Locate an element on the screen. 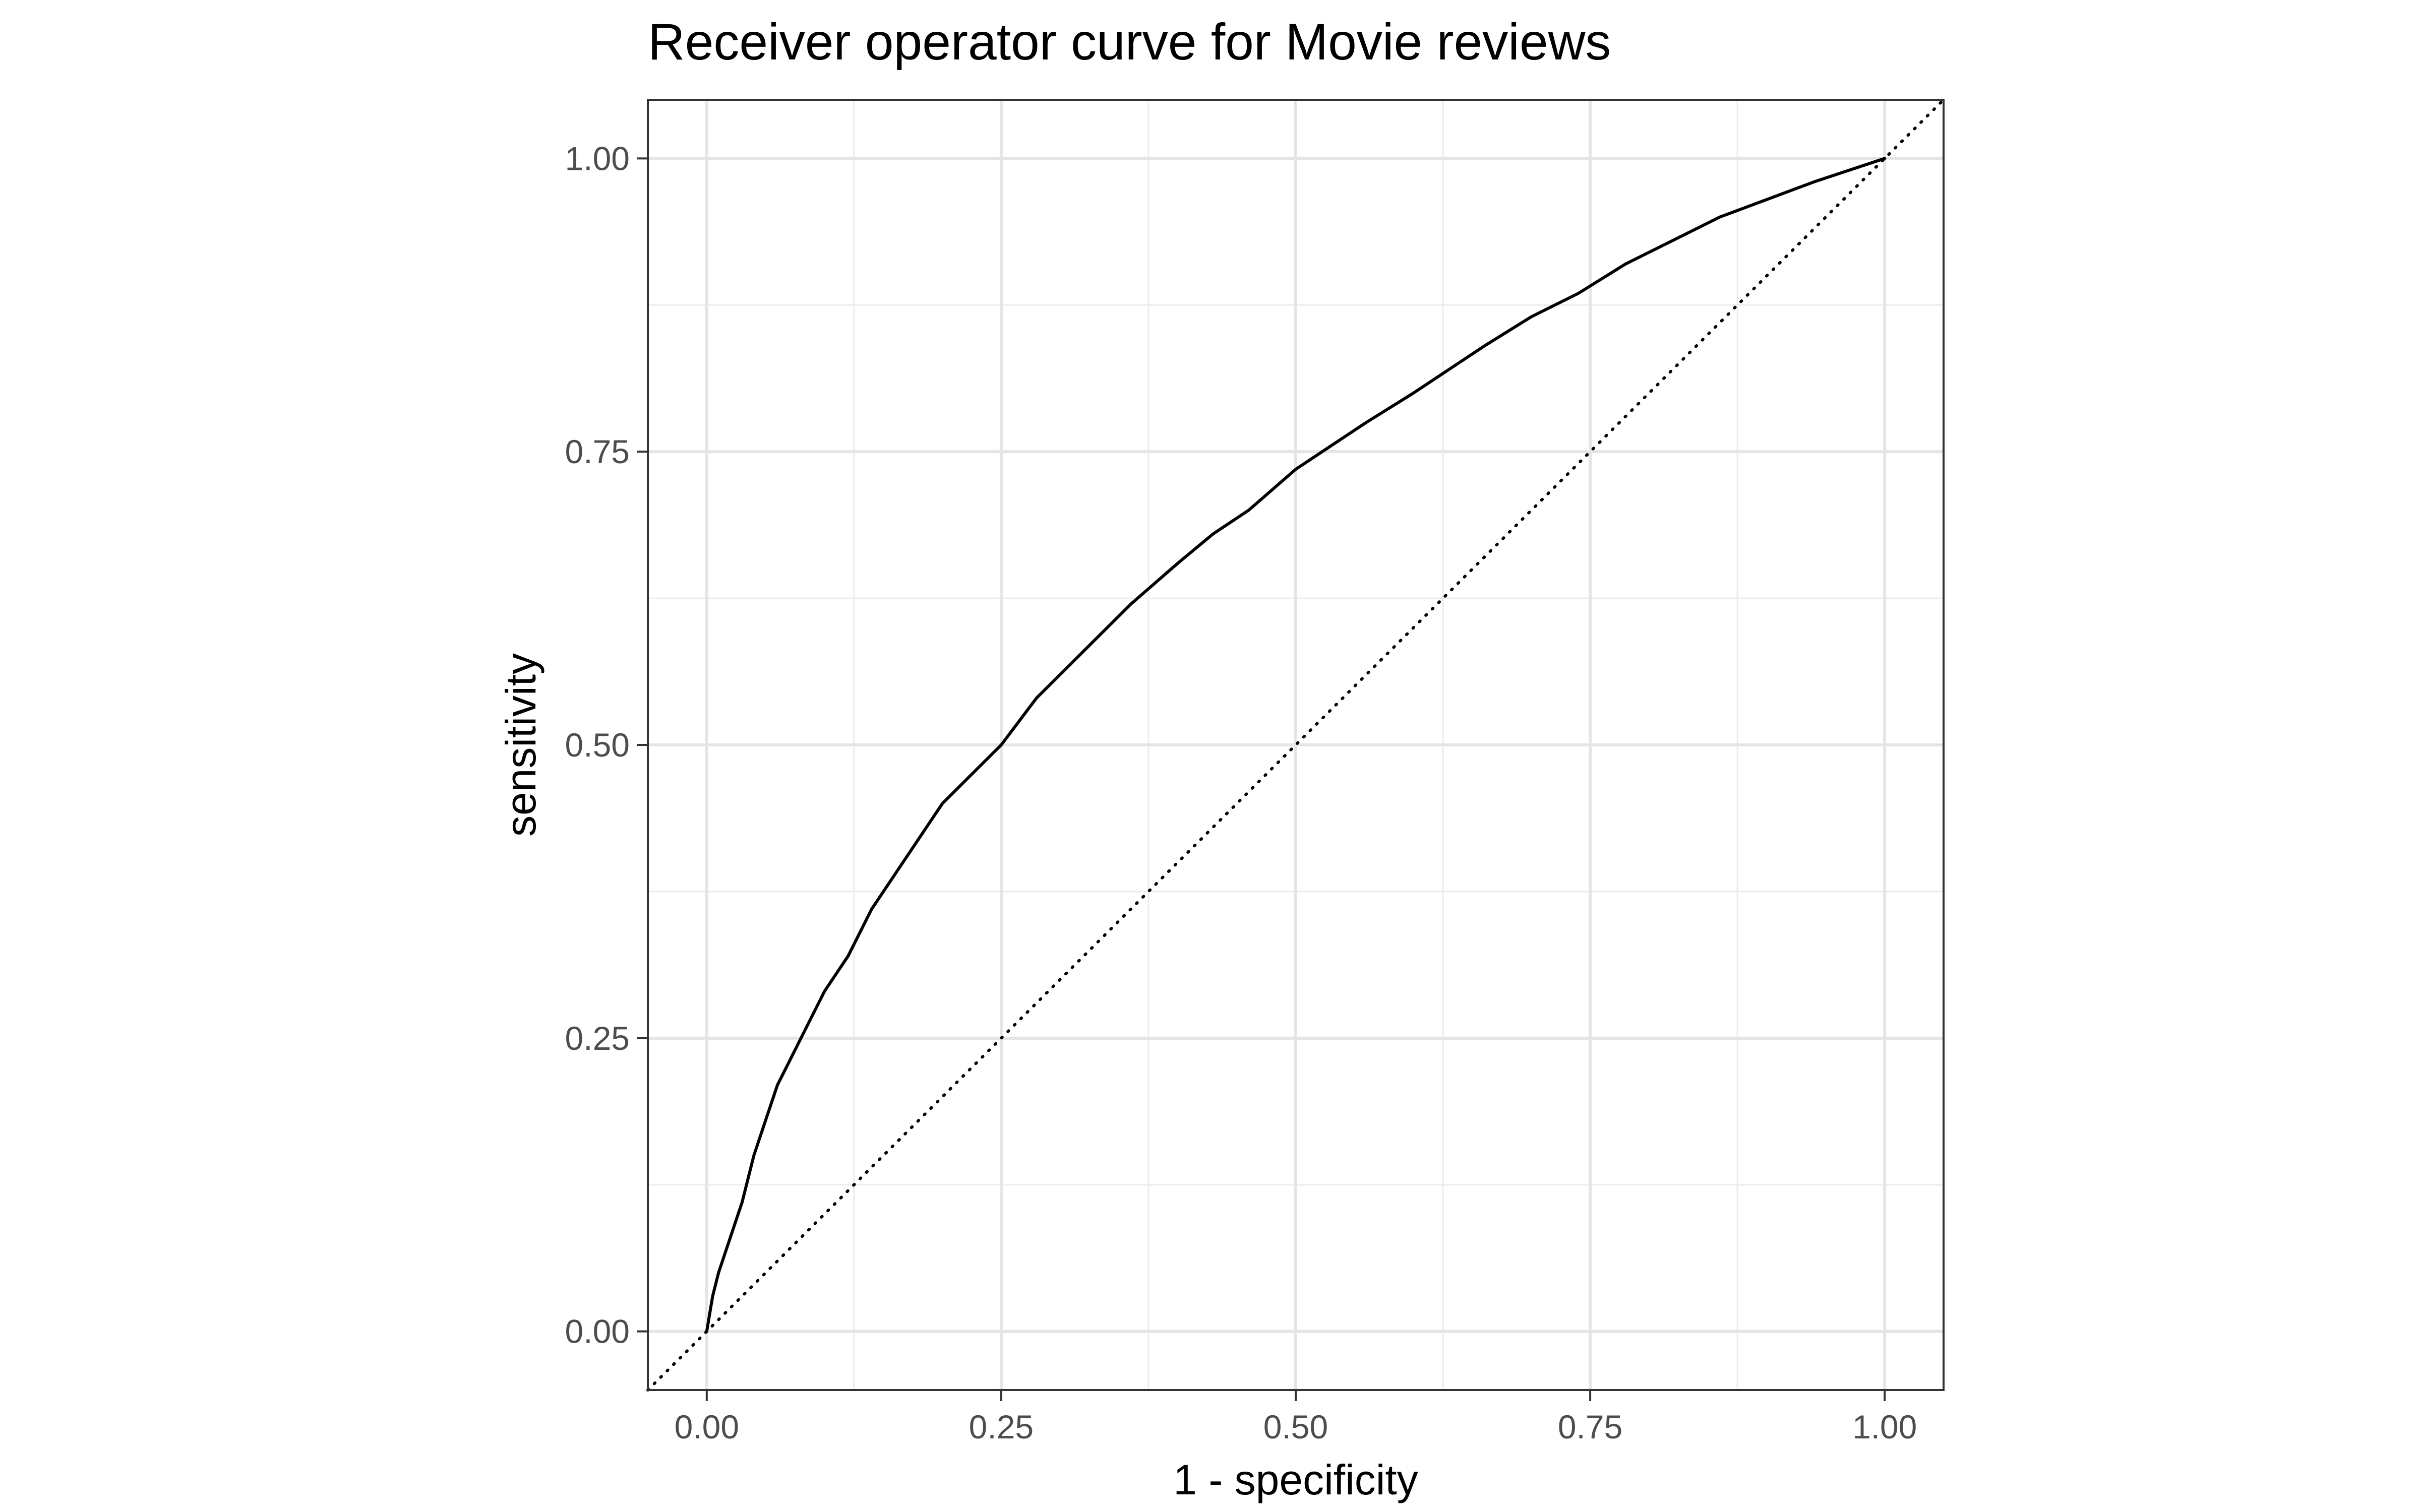 The height and width of the screenshot is (1512, 2420). x-tick-label: 1.00 is located at coordinates (1884, 1427).